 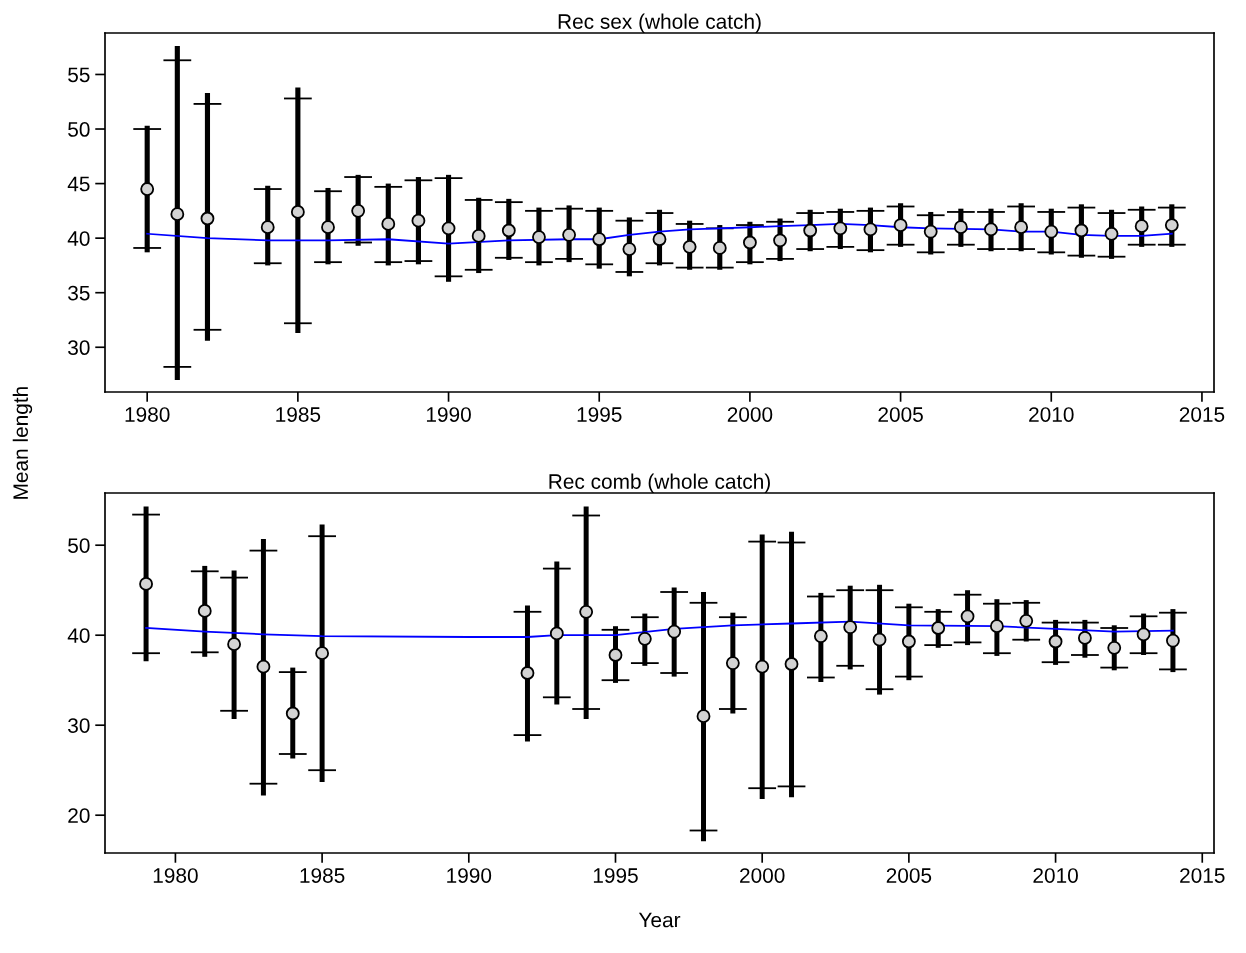 I want to click on y-tick-label: 45, so click(x=78, y=184).